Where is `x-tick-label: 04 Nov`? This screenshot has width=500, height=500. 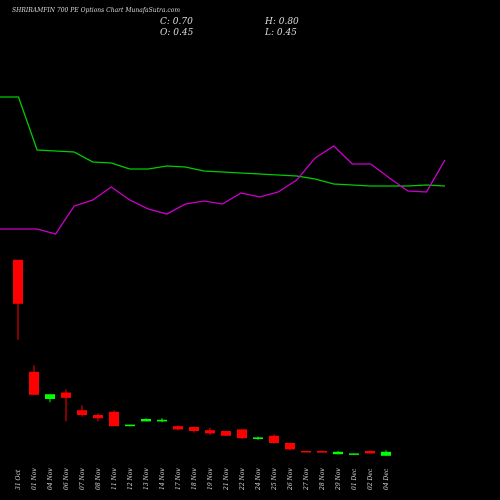 x-tick-label: 04 Nov is located at coordinates (50, 479).